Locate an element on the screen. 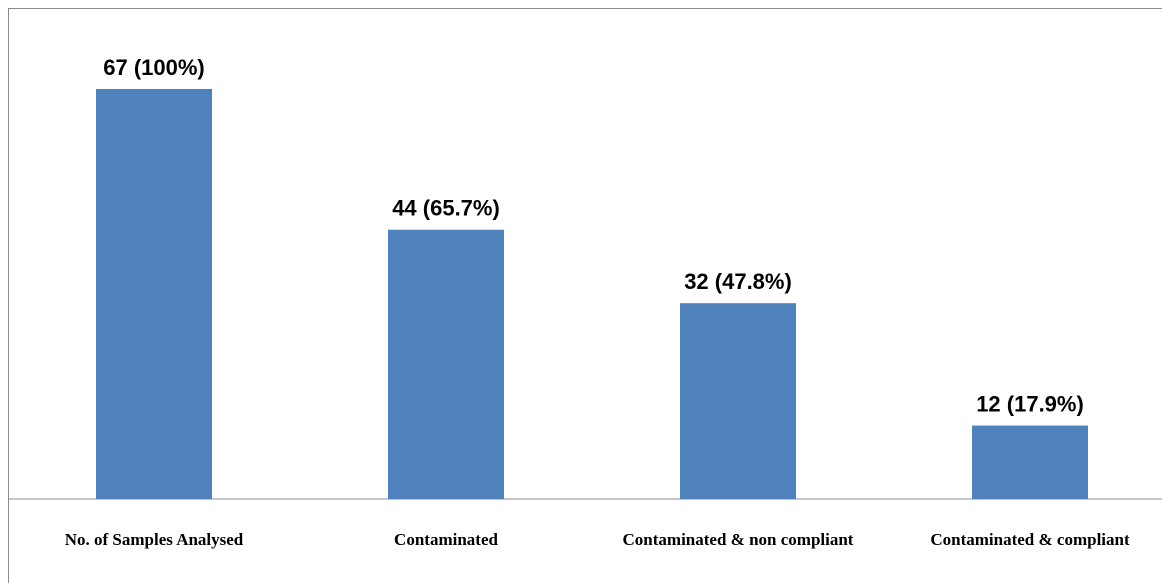 The height and width of the screenshot is (583, 1162). data-label-0: 67 (100%) is located at coordinates (154, 67).